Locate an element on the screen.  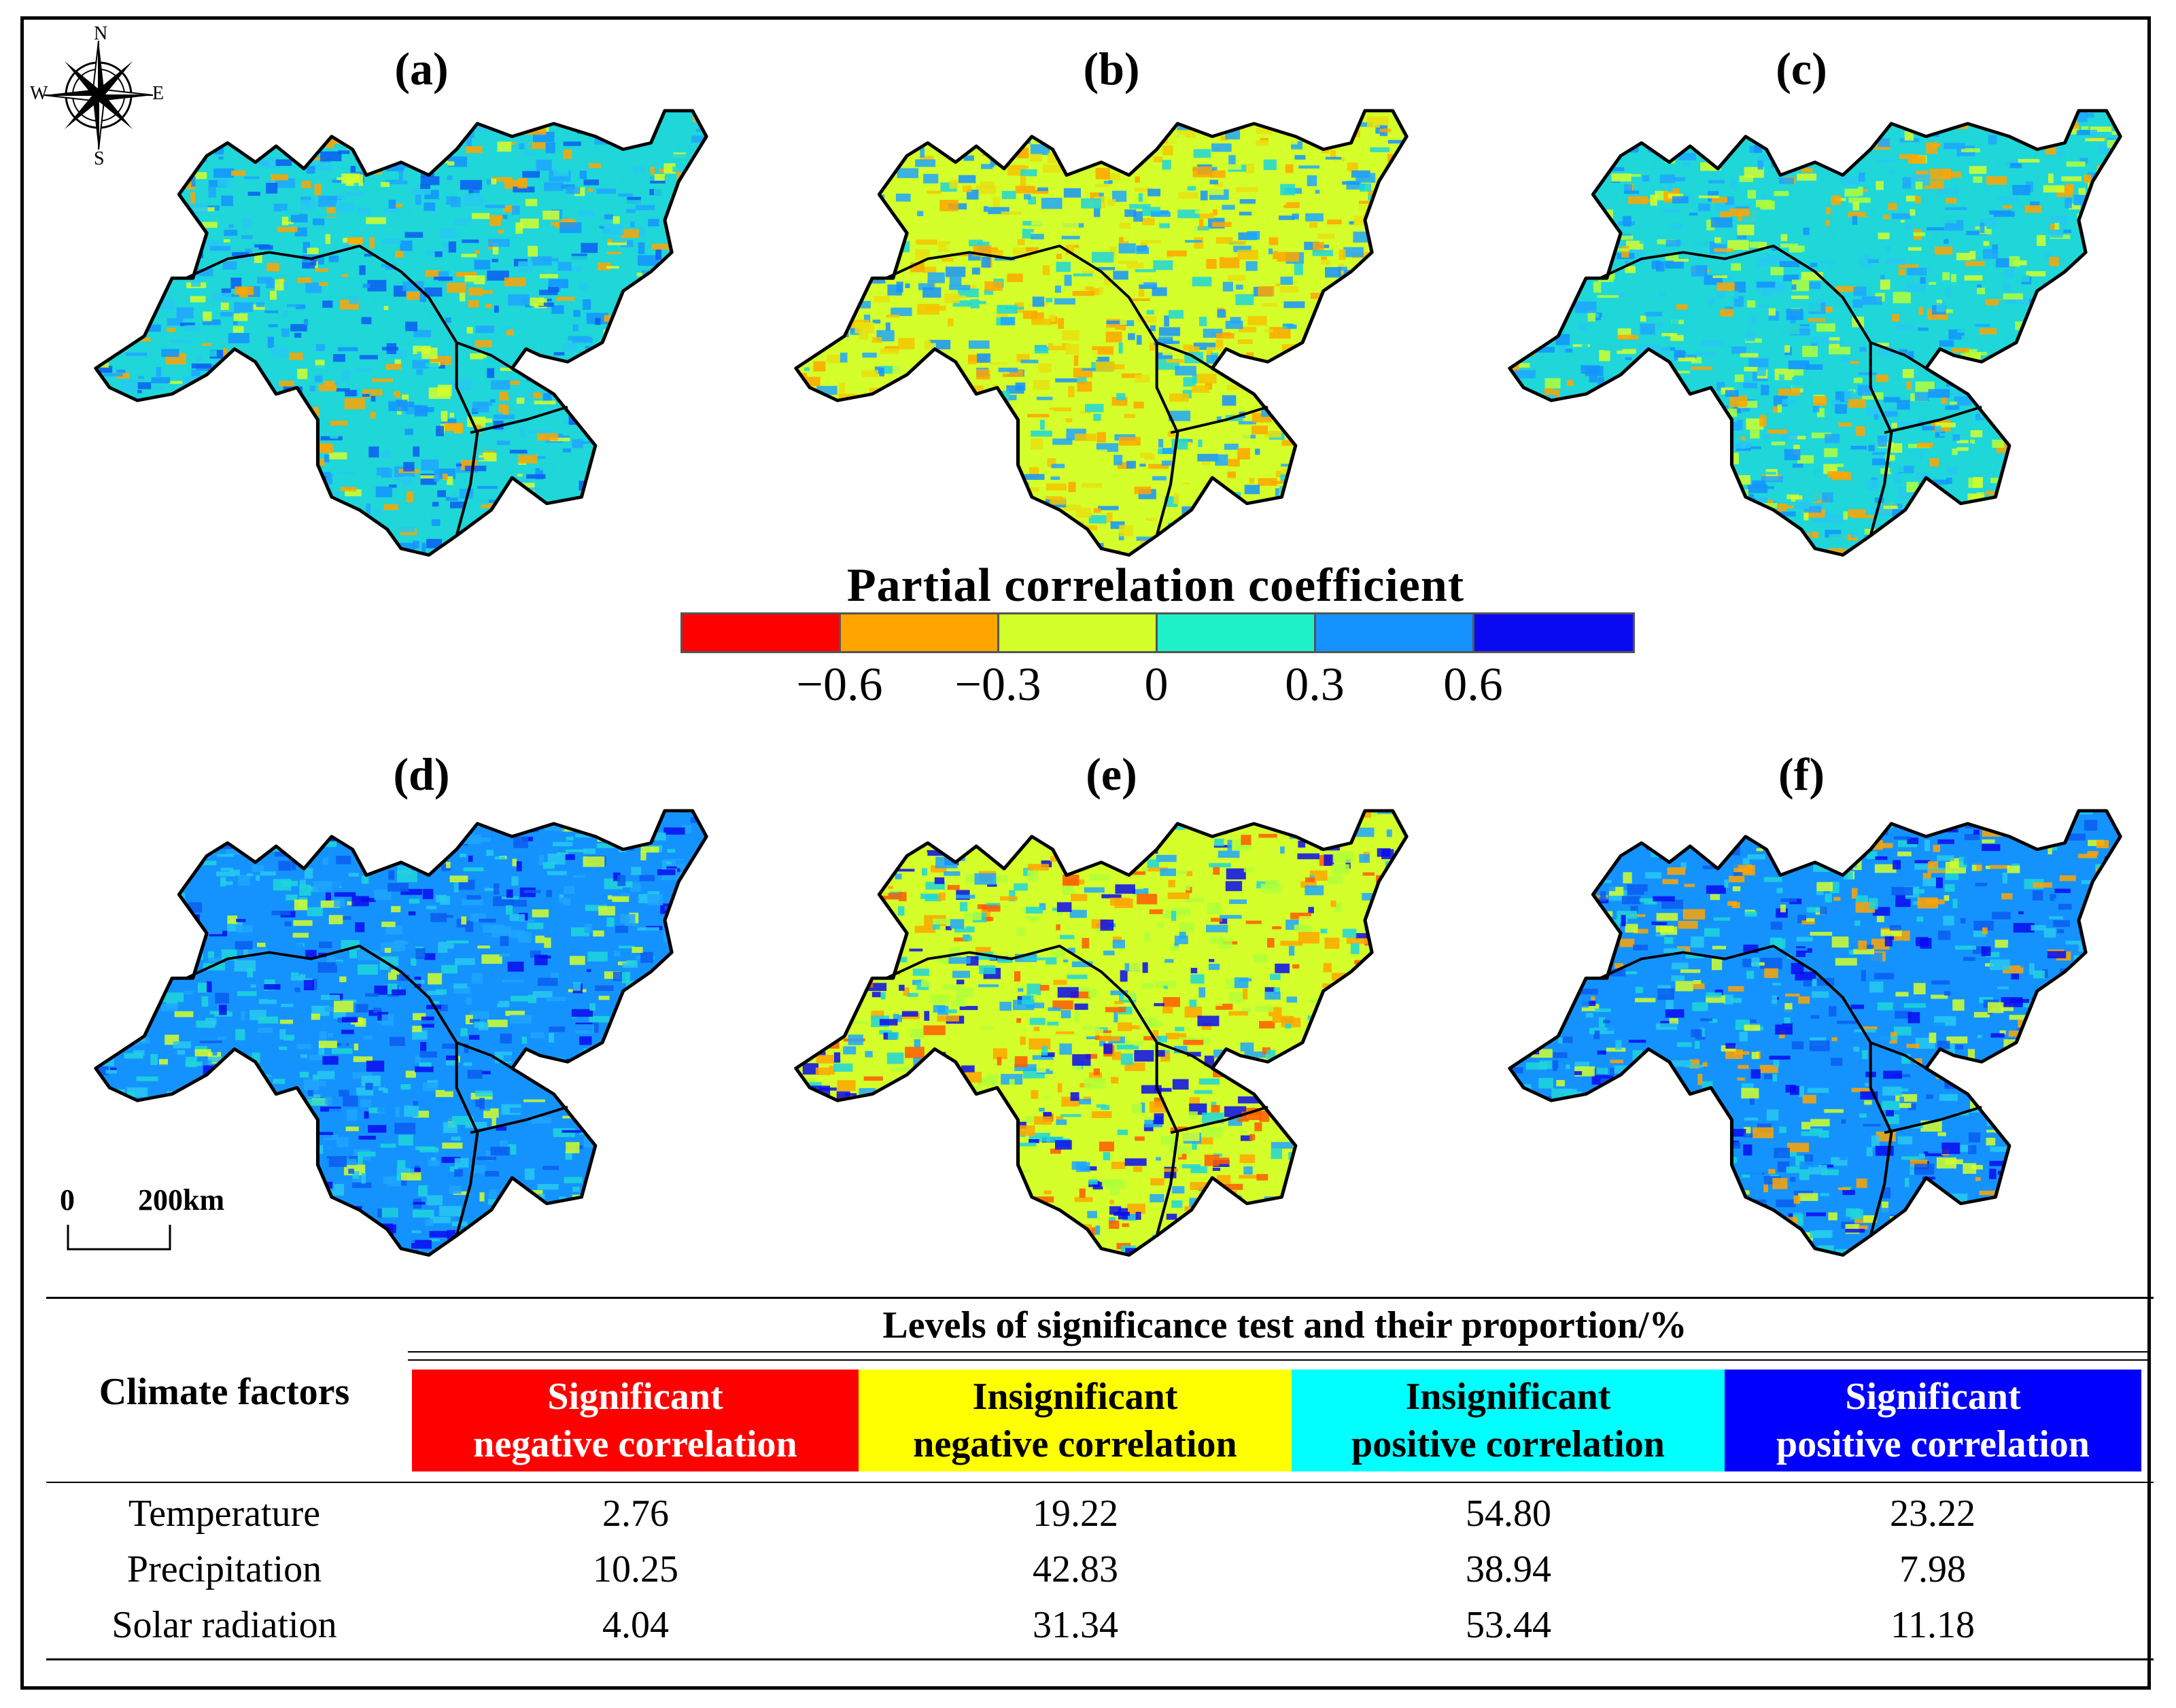
colorbar-tick: 0 is located at coordinates (1156, 685).